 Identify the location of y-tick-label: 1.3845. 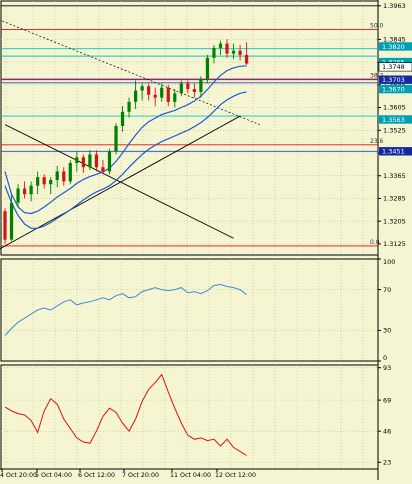
(394, 40).